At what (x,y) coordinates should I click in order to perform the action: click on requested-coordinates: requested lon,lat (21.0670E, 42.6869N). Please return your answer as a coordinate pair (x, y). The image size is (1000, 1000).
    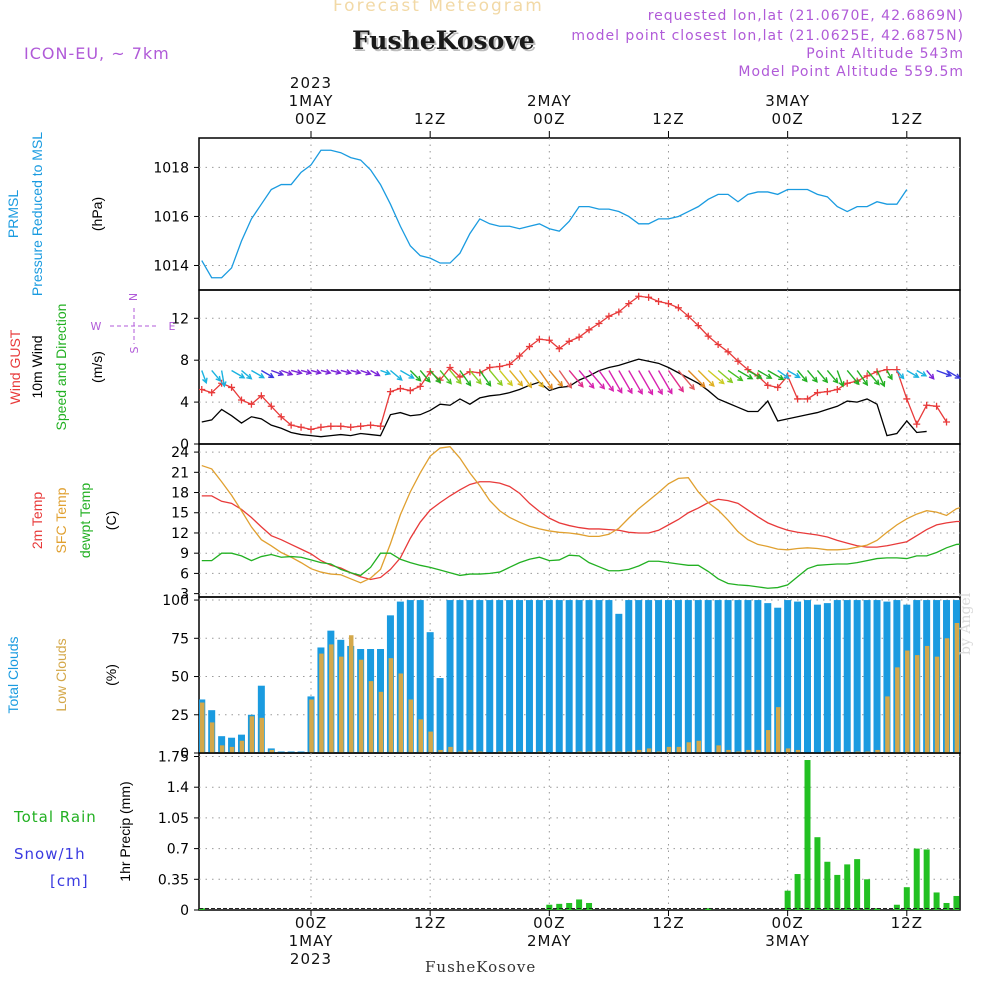
    Looking at the image, I should click on (805, 16).